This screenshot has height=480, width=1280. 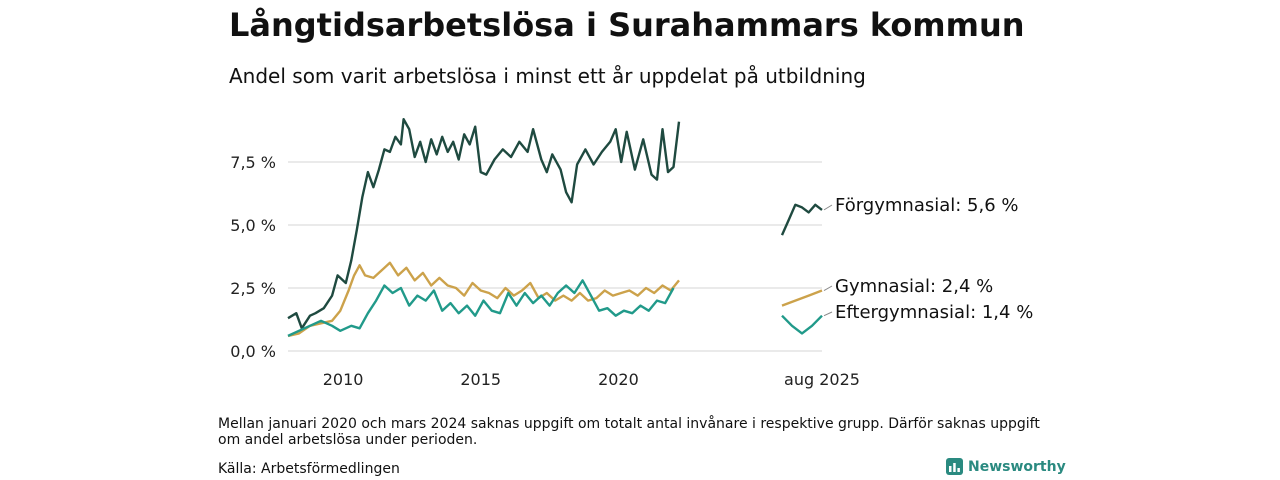 What do you see at coordinates (480, 379) in the screenshot?
I see `x-tick-label: 2015` at bounding box center [480, 379].